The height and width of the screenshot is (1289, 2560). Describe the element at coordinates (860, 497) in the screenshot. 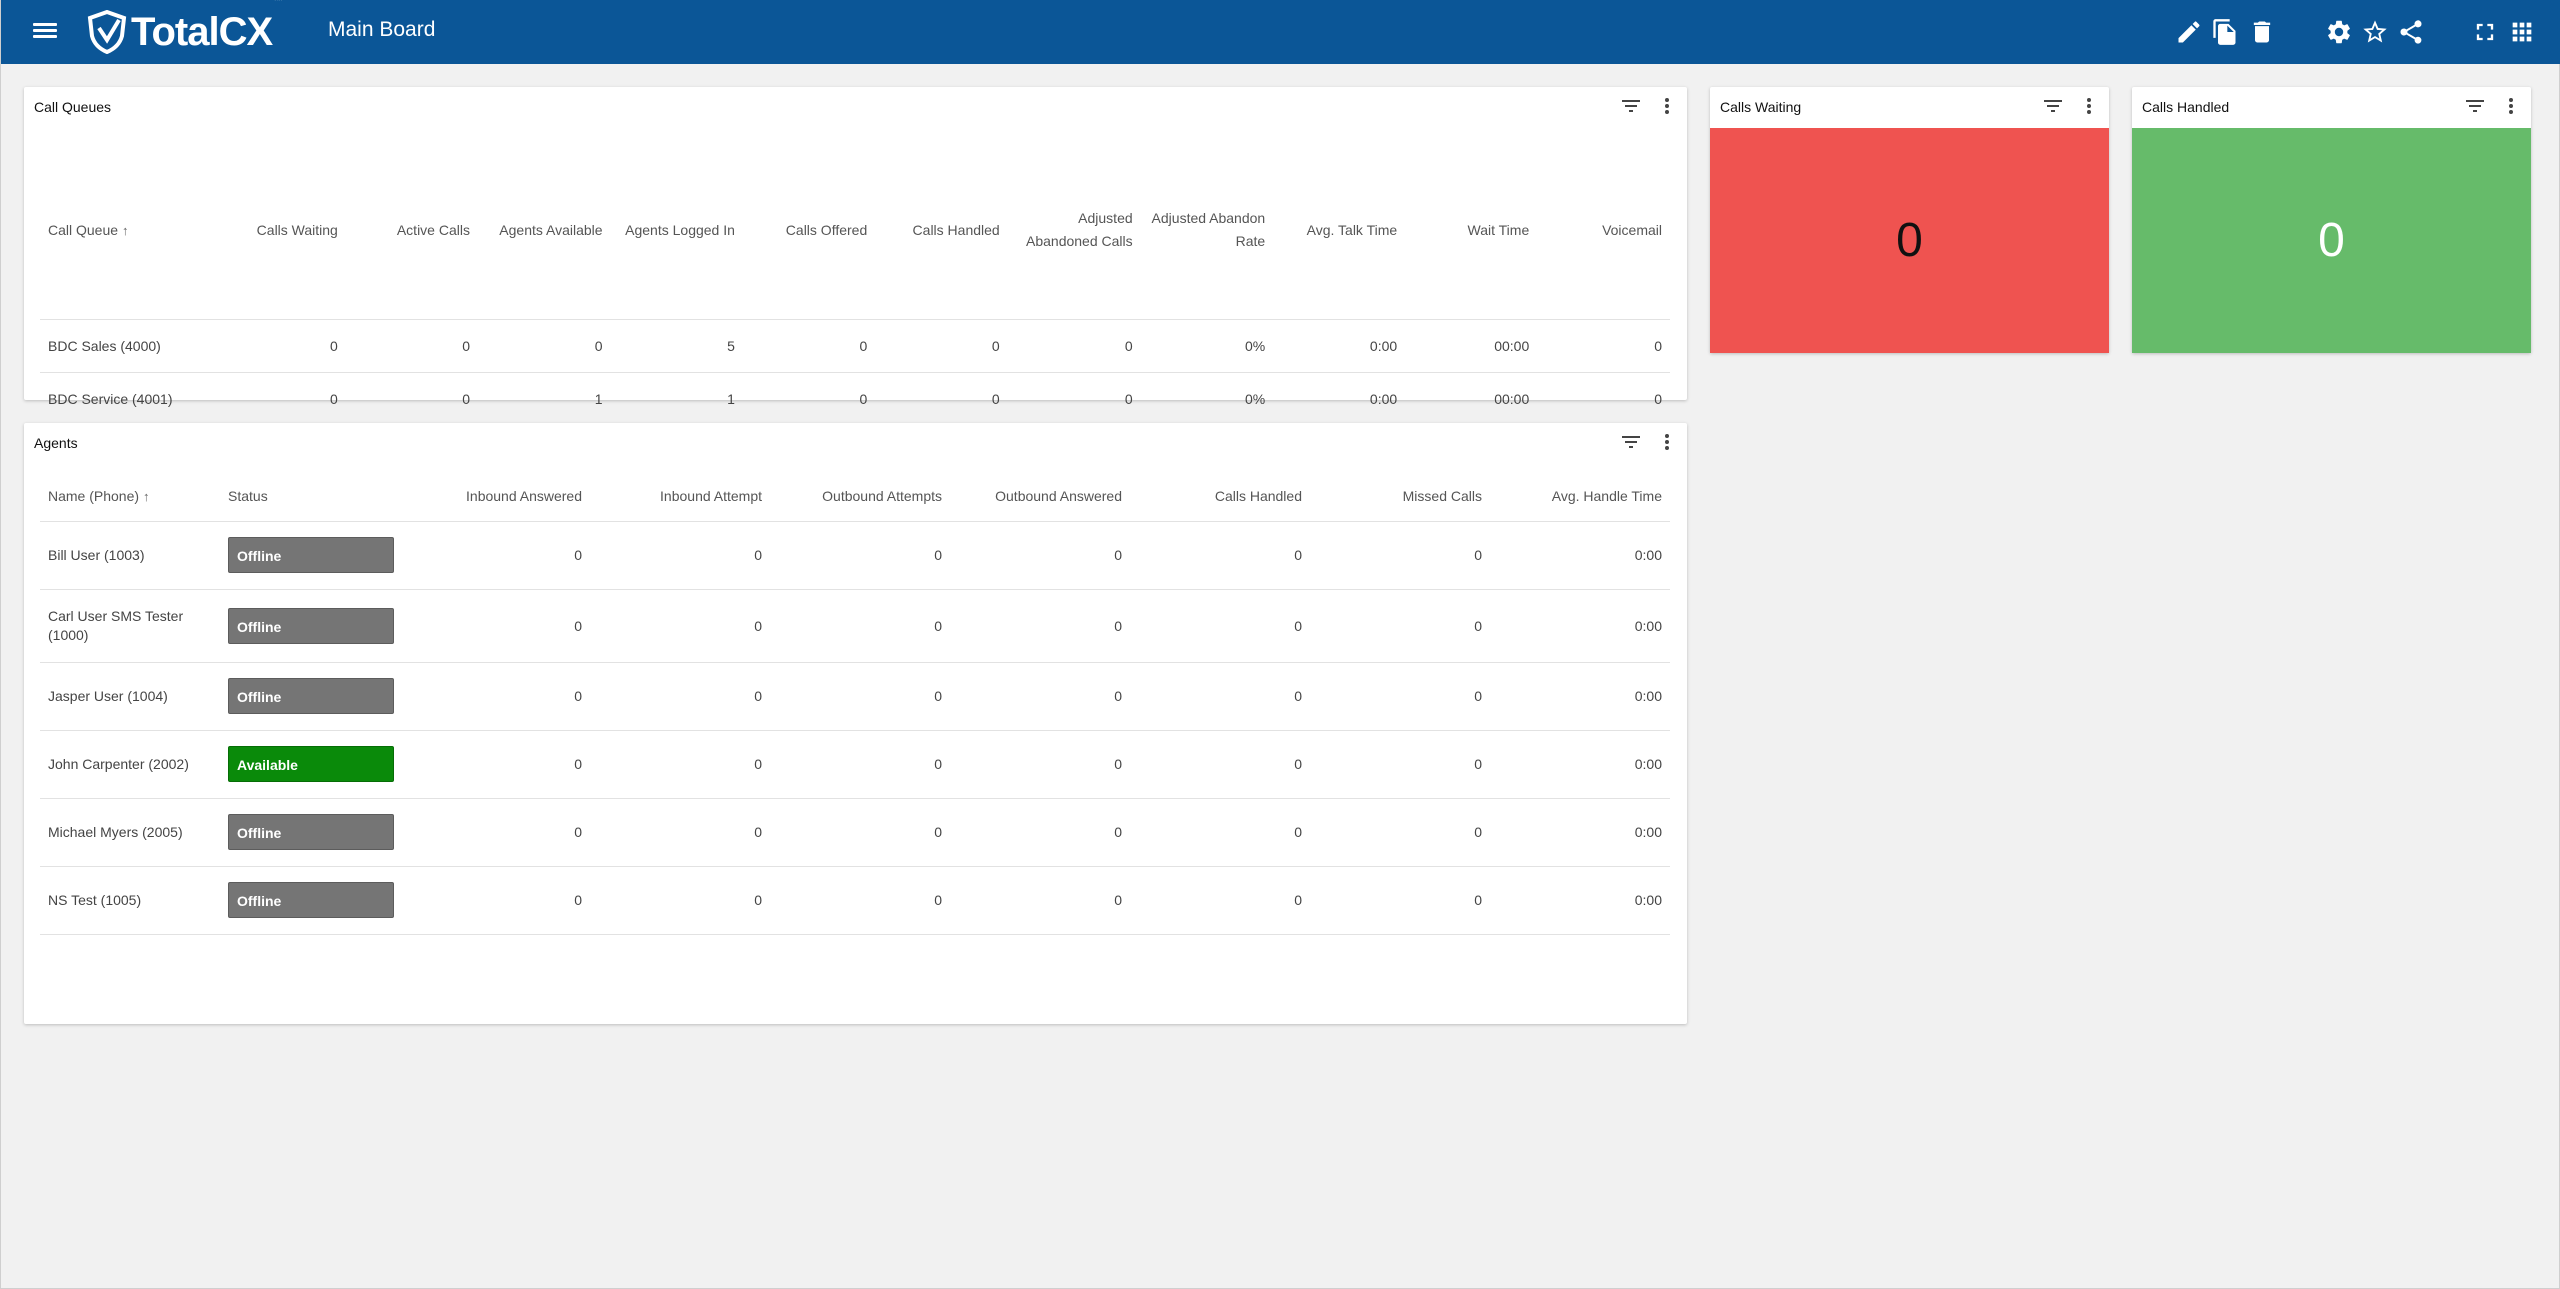

I see `column-header: Outbound Attempts` at that location.